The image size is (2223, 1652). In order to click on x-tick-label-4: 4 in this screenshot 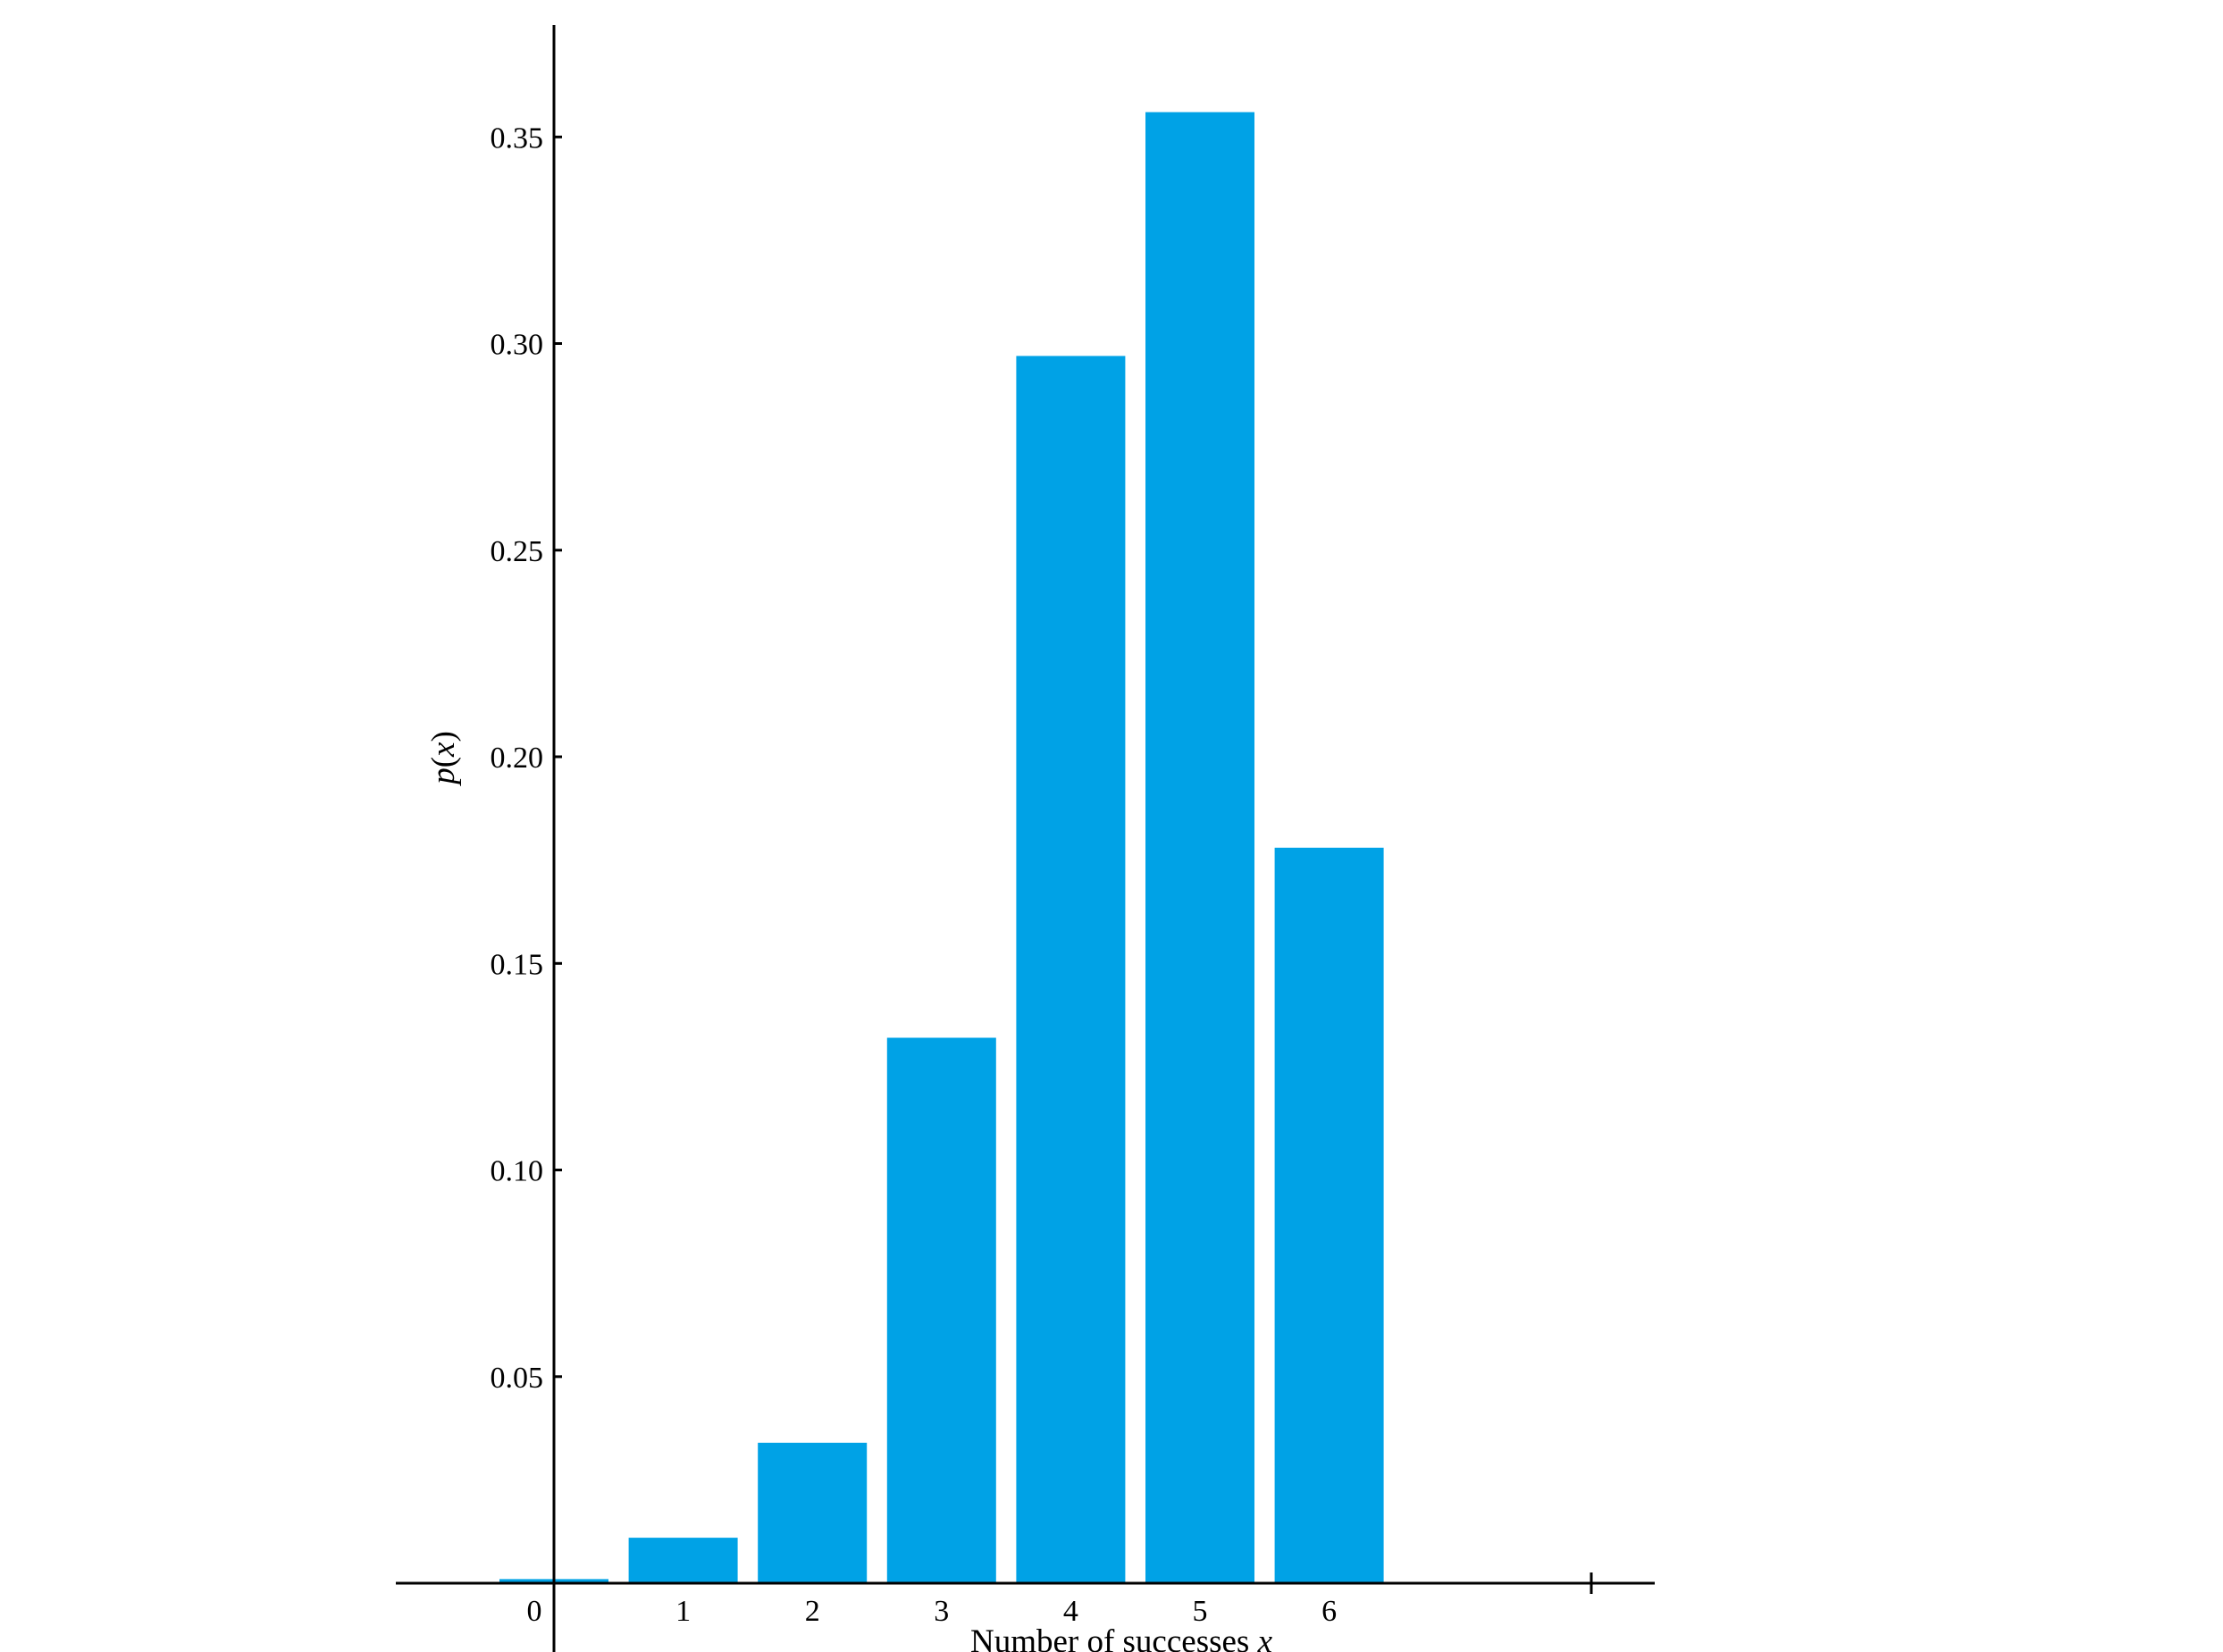, I will do `click(1070, 1611)`.